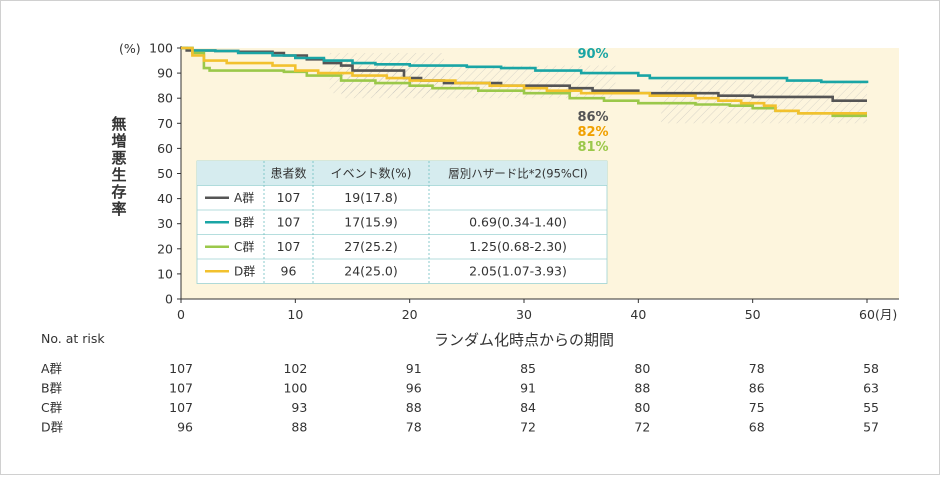 This screenshot has width=940, height=478. I want to click on end-labels: 86% 90% 81%82%, so click(592, 101).